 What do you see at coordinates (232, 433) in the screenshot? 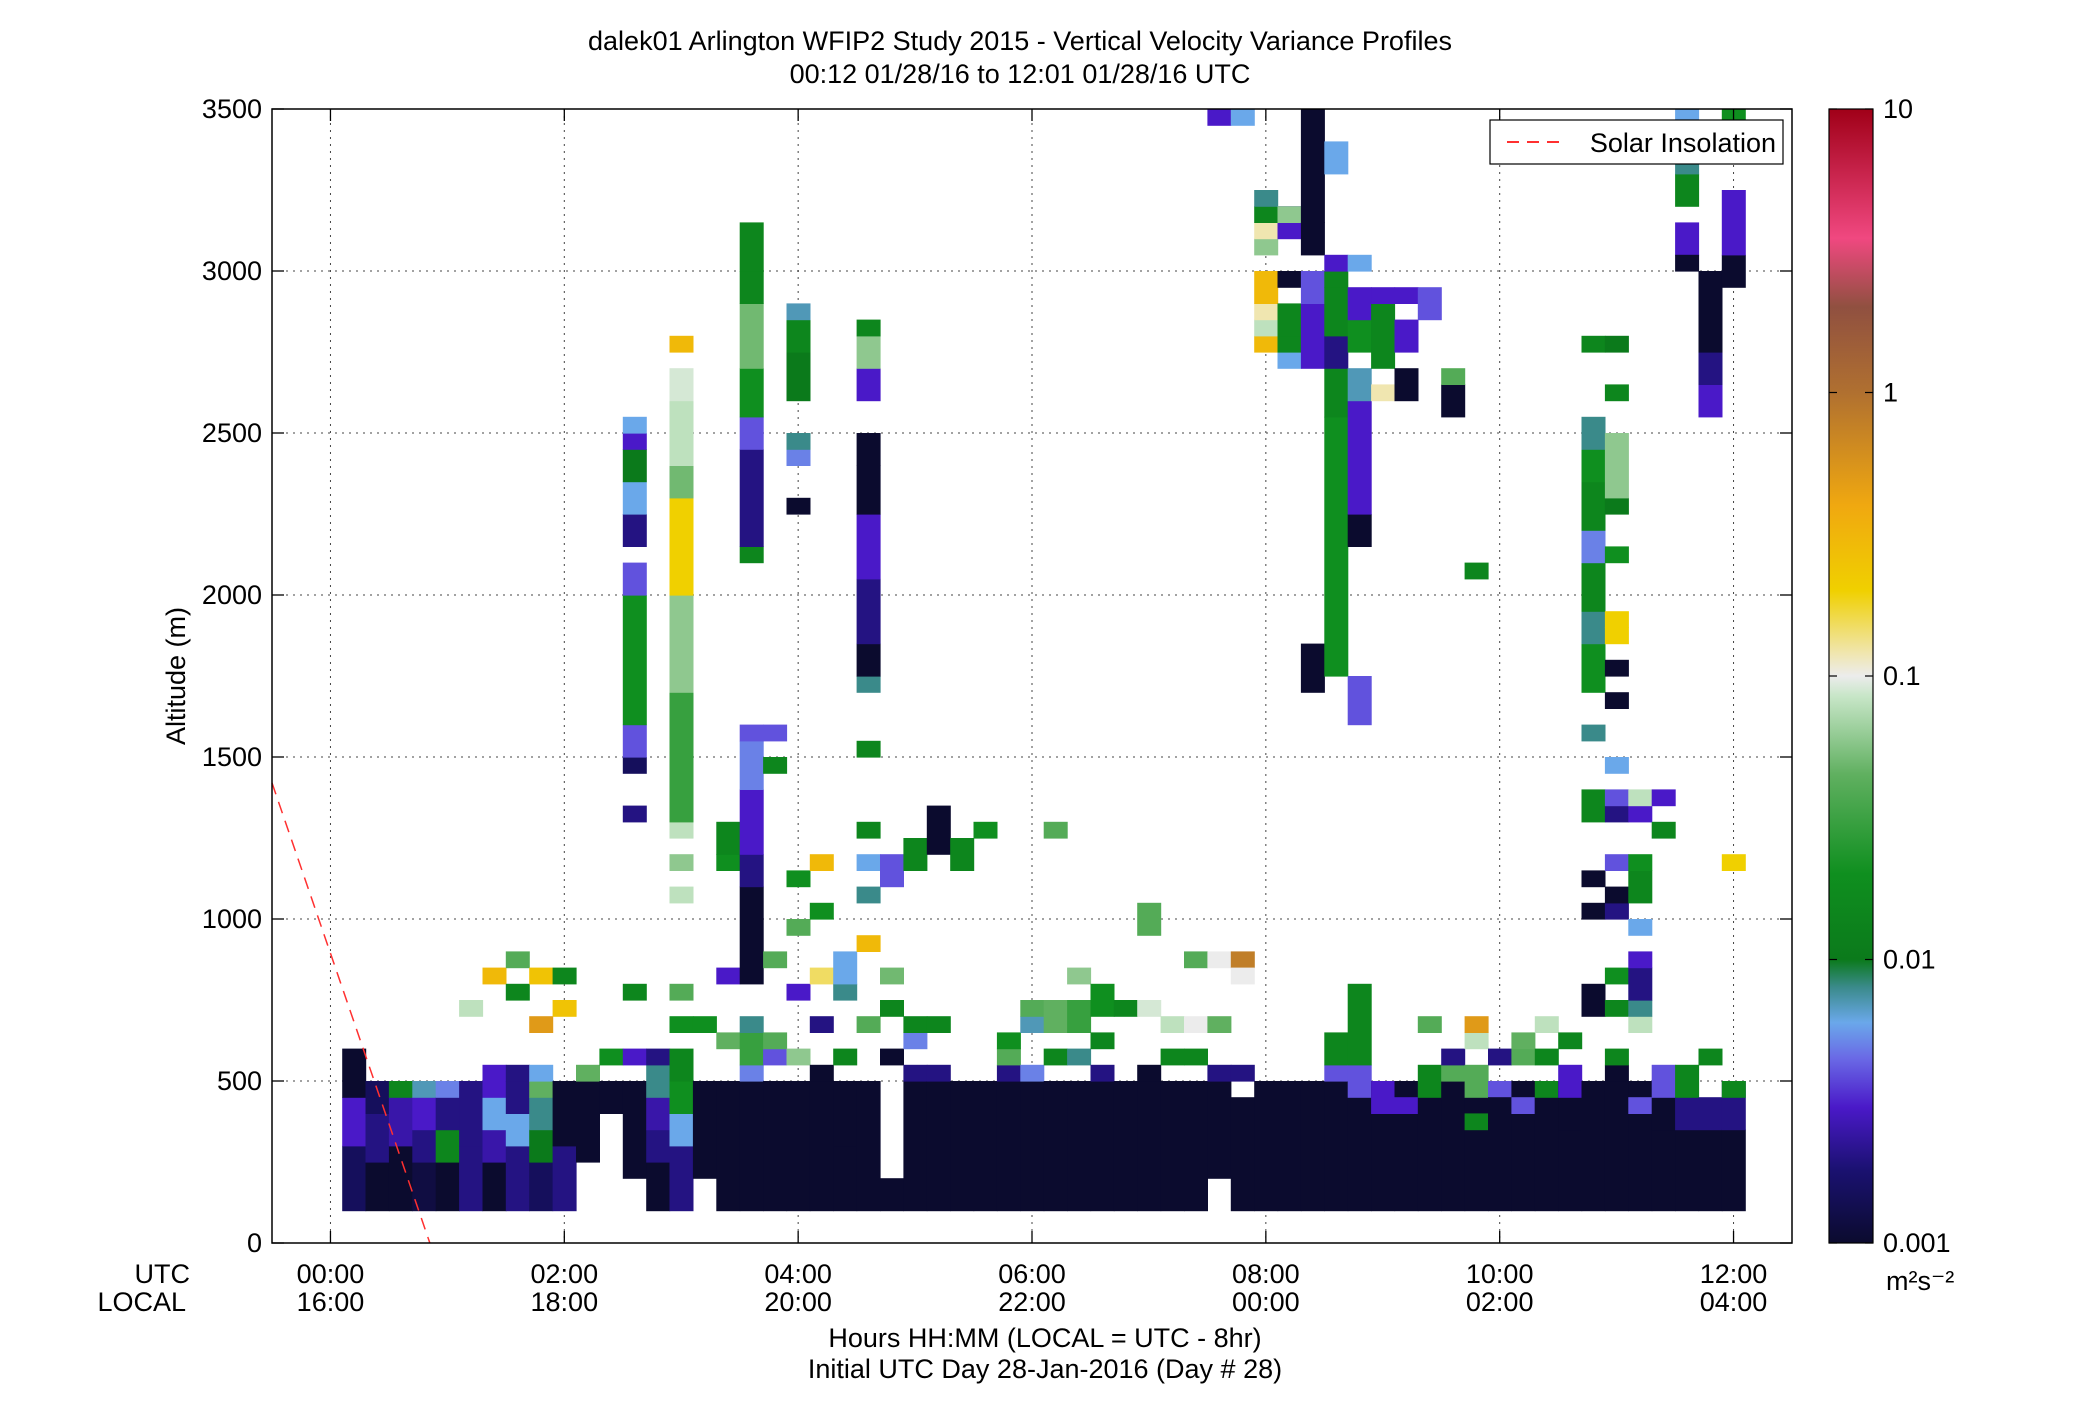
I see `y-tick-label: 2500` at bounding box center [232, 433].